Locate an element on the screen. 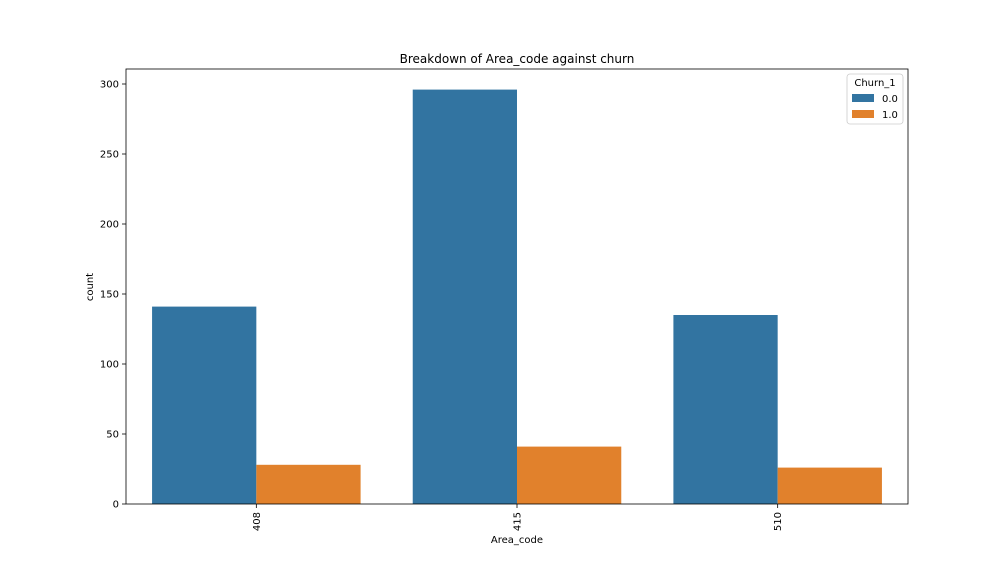  x-axis: 408 415 510 is located at coordinates (518, 517).